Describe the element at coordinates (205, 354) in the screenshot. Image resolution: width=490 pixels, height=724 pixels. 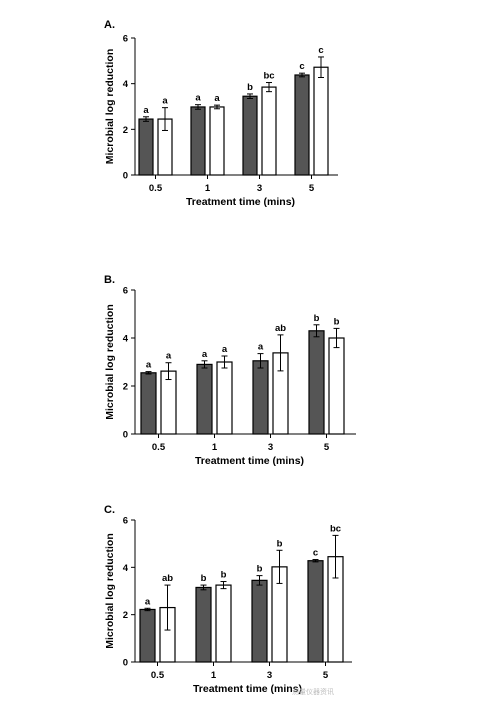
I see `panel-b-significance-label-filled-1: a` at that location.